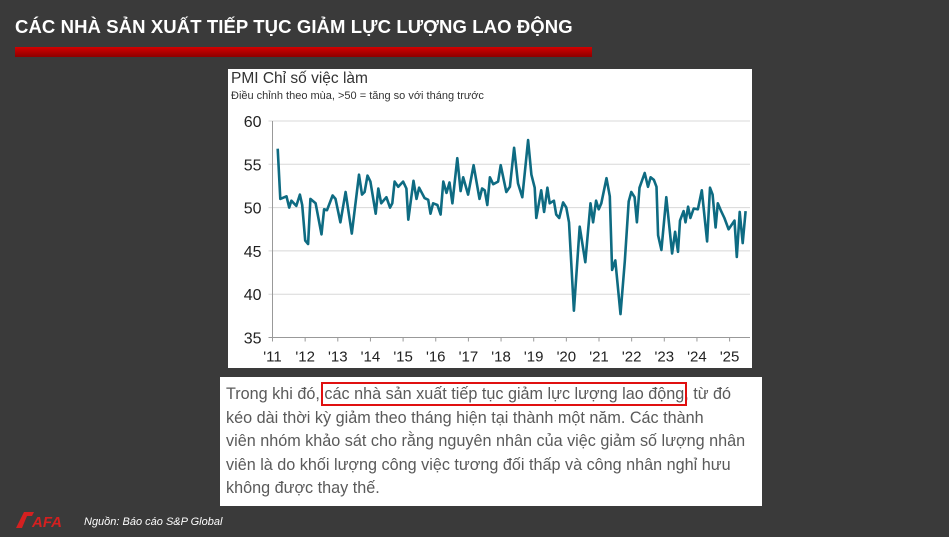 The image size is (949, 537). What do you see at coordinates (436, 357) in the screenshot?
I see `x-tick-label: '16` at bounding box center [436, 357].